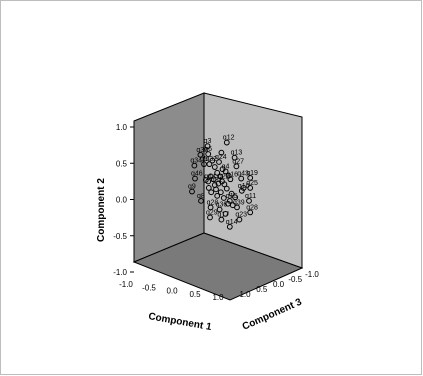 Image resolution: width=423 pixels, height=376 pixels. What do you see at coordinates (120, 272) in the screenshot?
I see `y-tick-label: -1.0` at bounding box center [120, 272].